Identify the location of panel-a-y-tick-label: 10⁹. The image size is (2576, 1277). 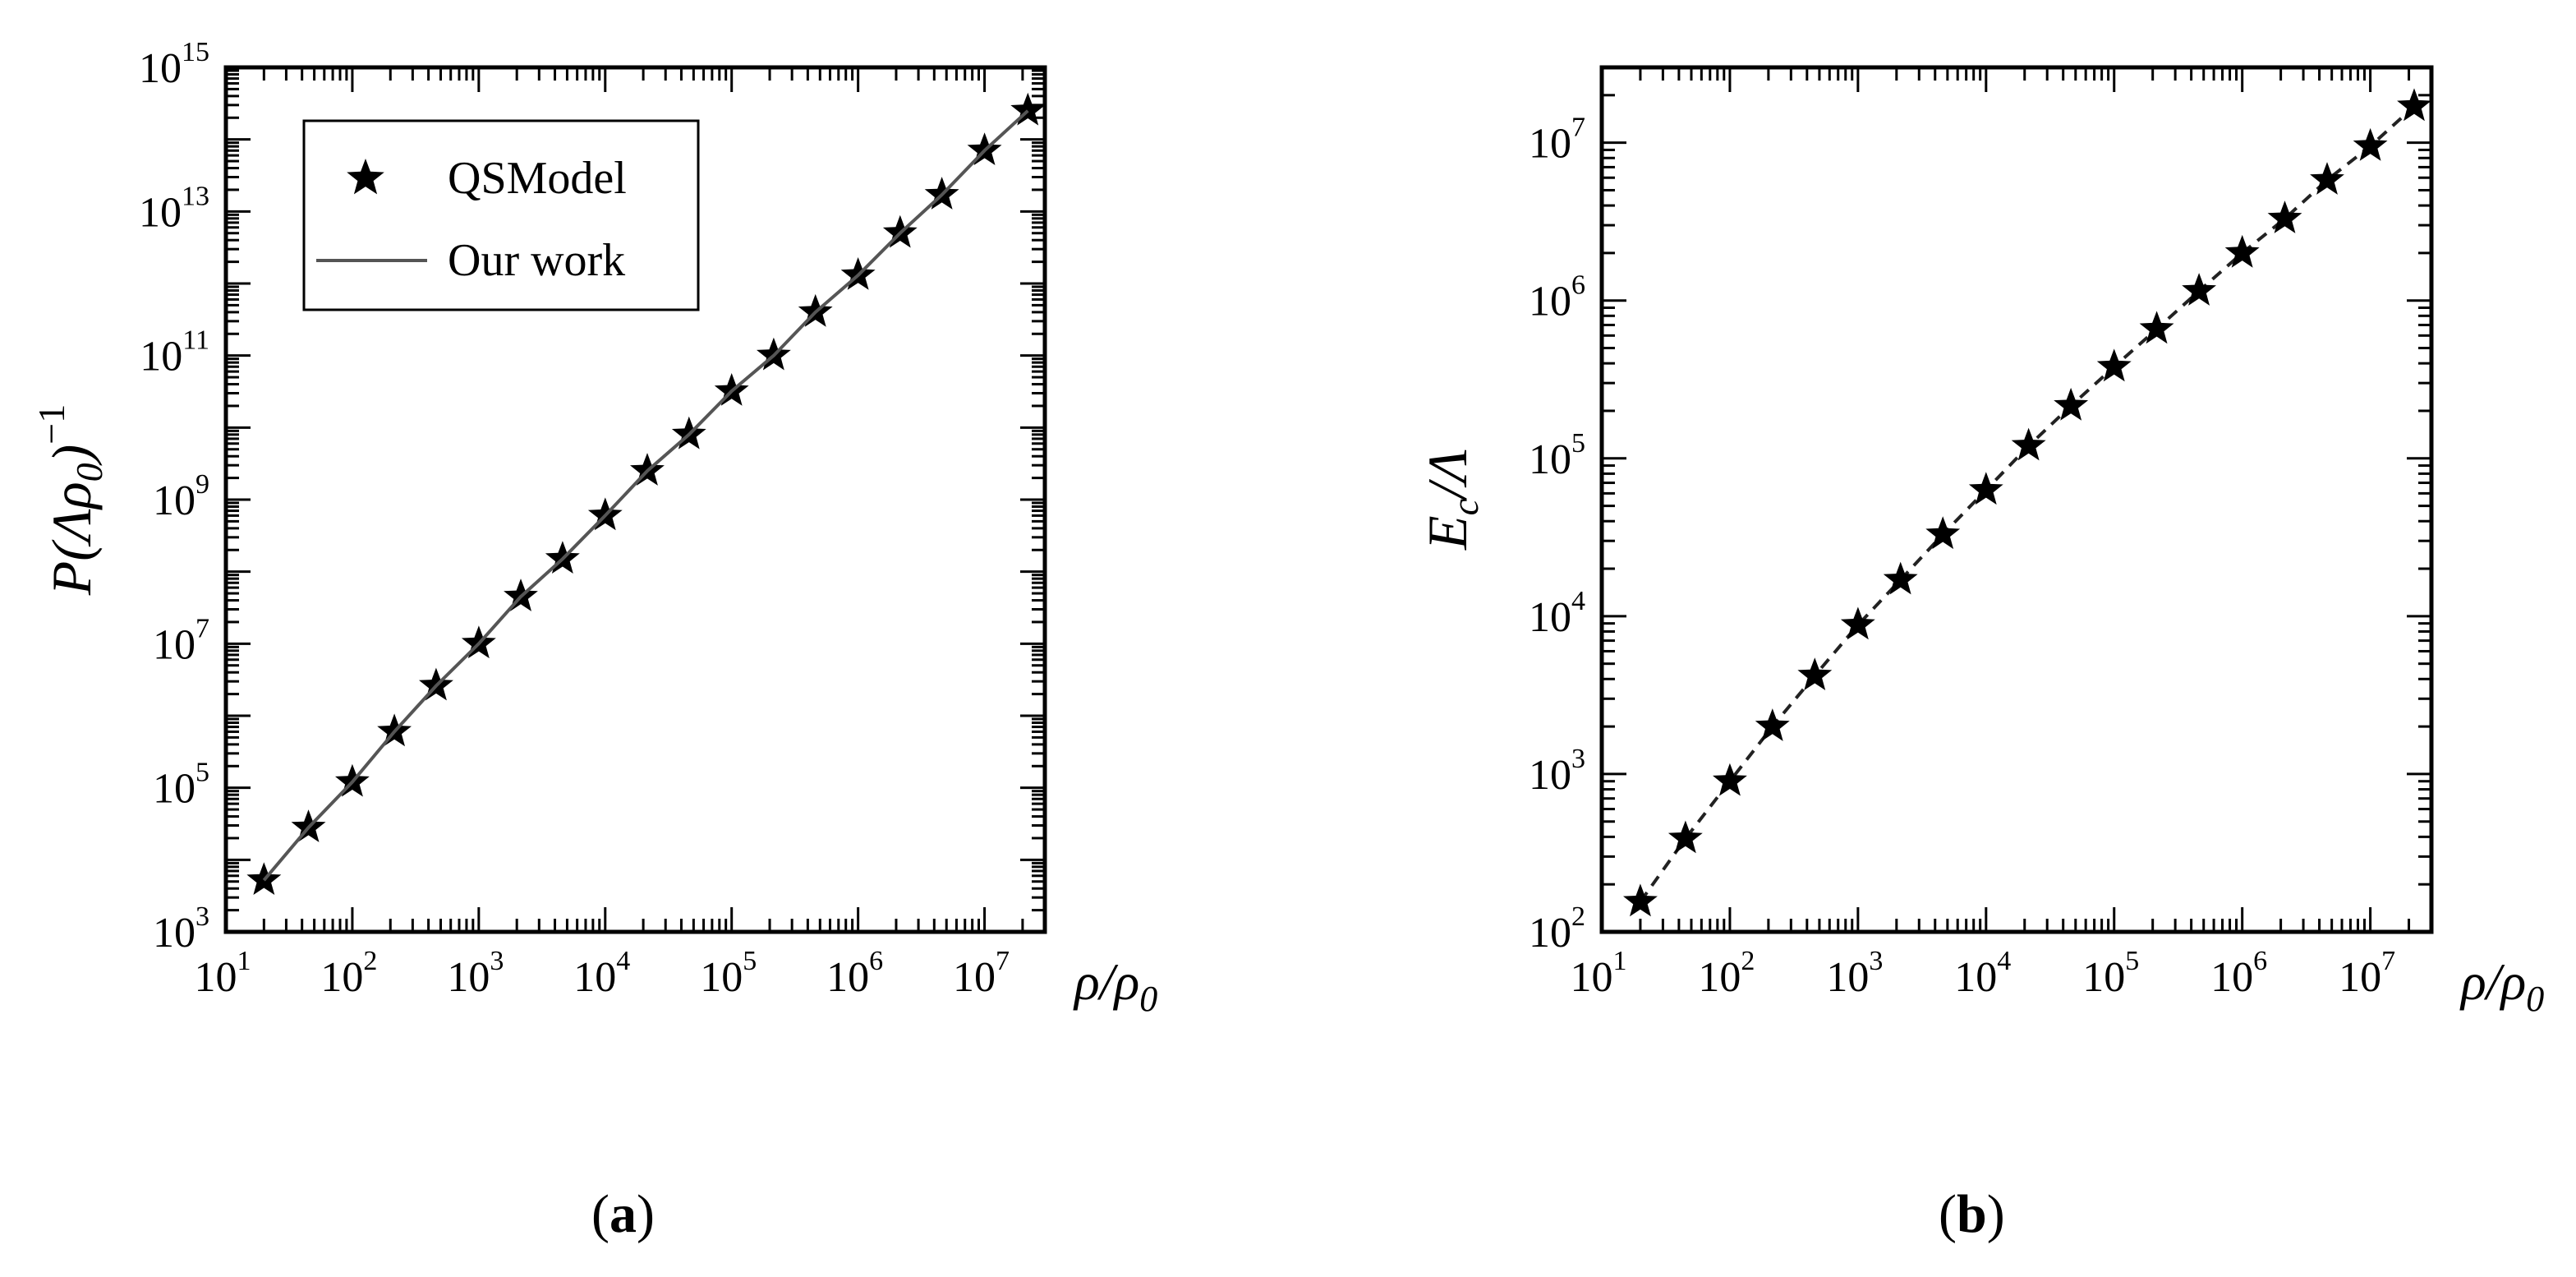
(181, 496).